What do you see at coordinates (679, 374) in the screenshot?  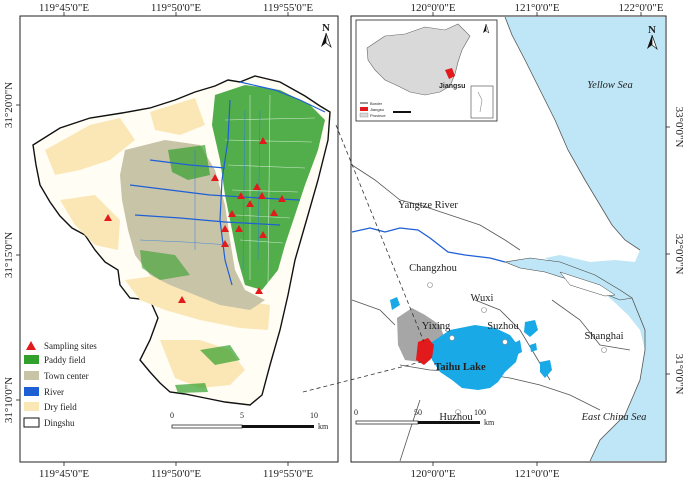 I see `right-lat-tick-3: 31°0'0"N` at bounding box center [679, 374].